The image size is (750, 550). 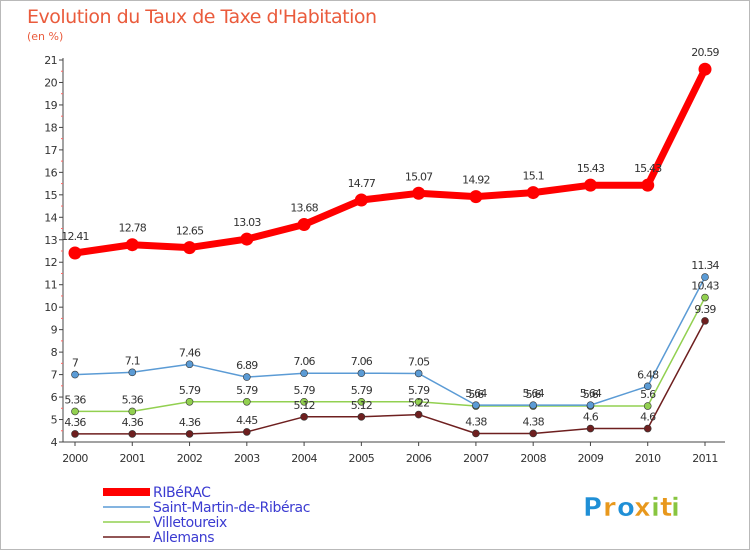 I want to click on x-tick-label: 2009, so click(x=591, y=458).